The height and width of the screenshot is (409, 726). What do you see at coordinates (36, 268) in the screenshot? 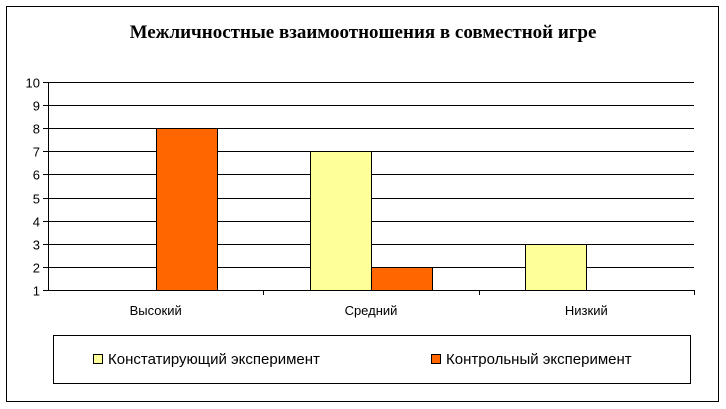
I see `y-tick-label: 2` at bounding box center [36, 268].